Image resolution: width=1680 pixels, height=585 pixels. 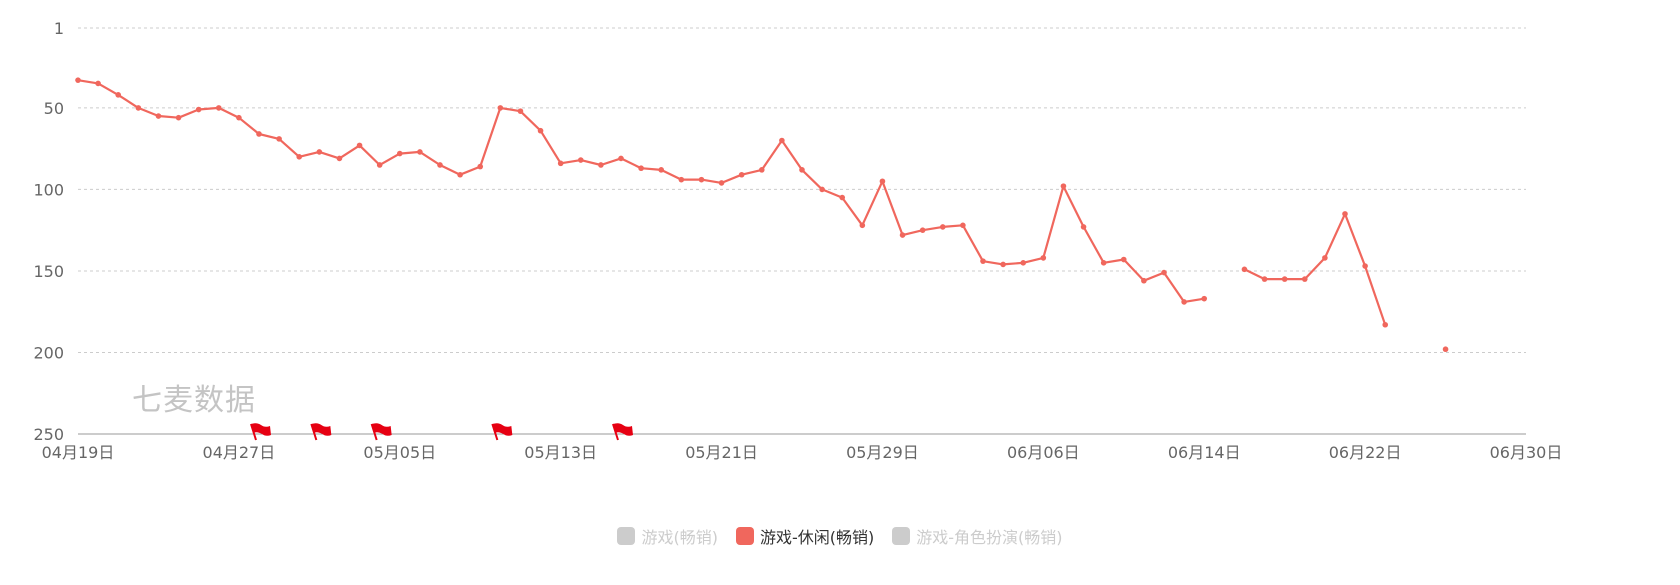 What do you see at coordinates (901, 536) in the screenshot?
I see `legend-swatch` at bounding box center [901, 536].